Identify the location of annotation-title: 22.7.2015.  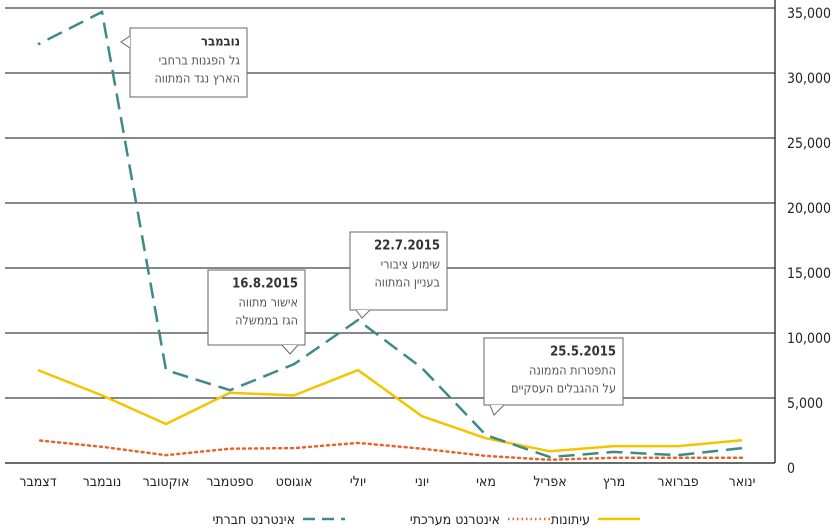
(407, 246).